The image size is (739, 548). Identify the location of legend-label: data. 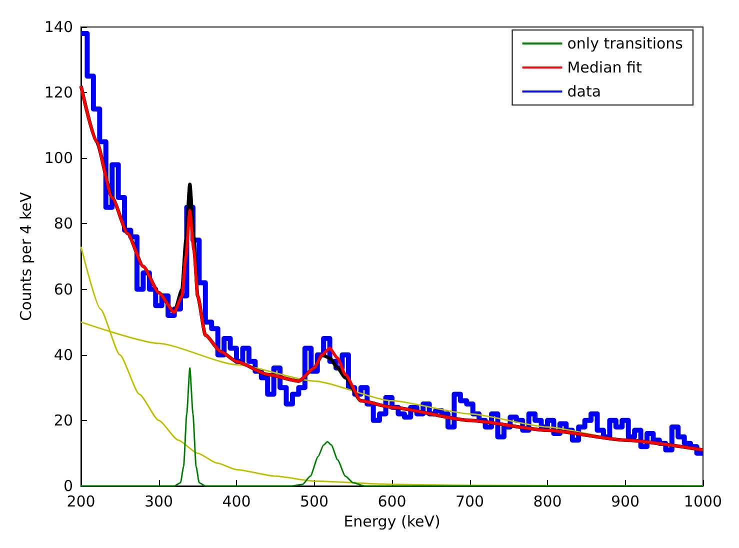
(584, 91).